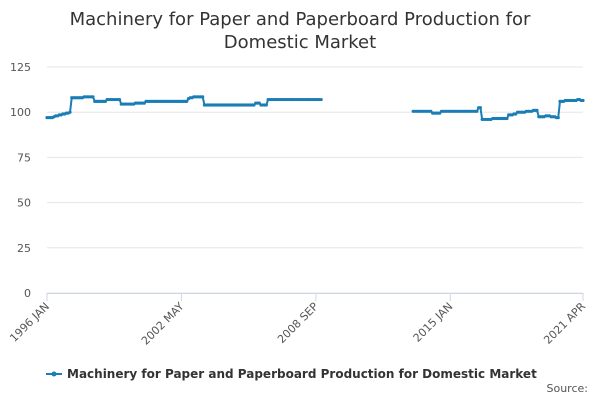 The height and width of the screenshot is (400, 600). I want to click on x-tick-label: 2015 JAN, so click(433, 322).